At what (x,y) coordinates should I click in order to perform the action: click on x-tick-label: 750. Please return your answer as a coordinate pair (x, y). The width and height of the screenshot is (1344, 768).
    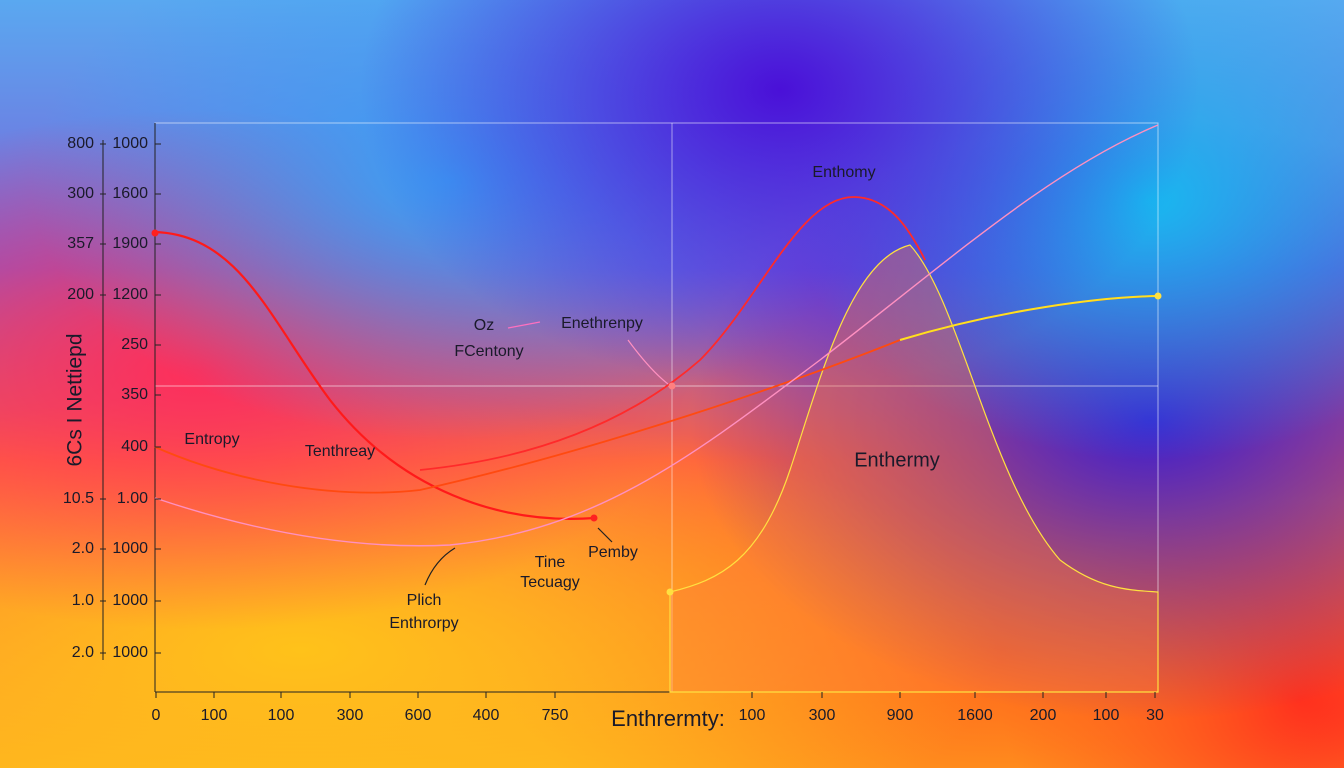
    Looking at the image, I should click on (555, 715).